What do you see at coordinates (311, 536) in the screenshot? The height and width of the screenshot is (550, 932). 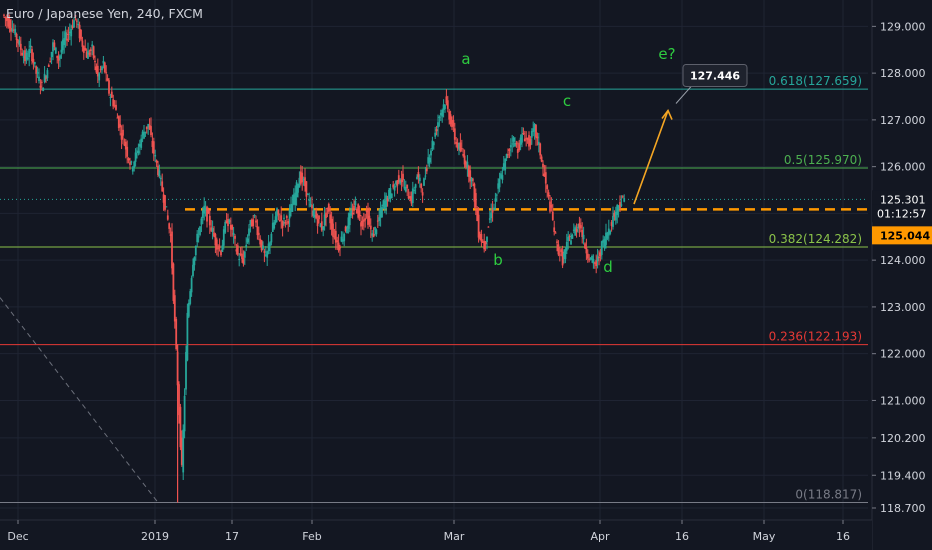 I see `time-tick-label: Feb` at bounding box center [311, 536].